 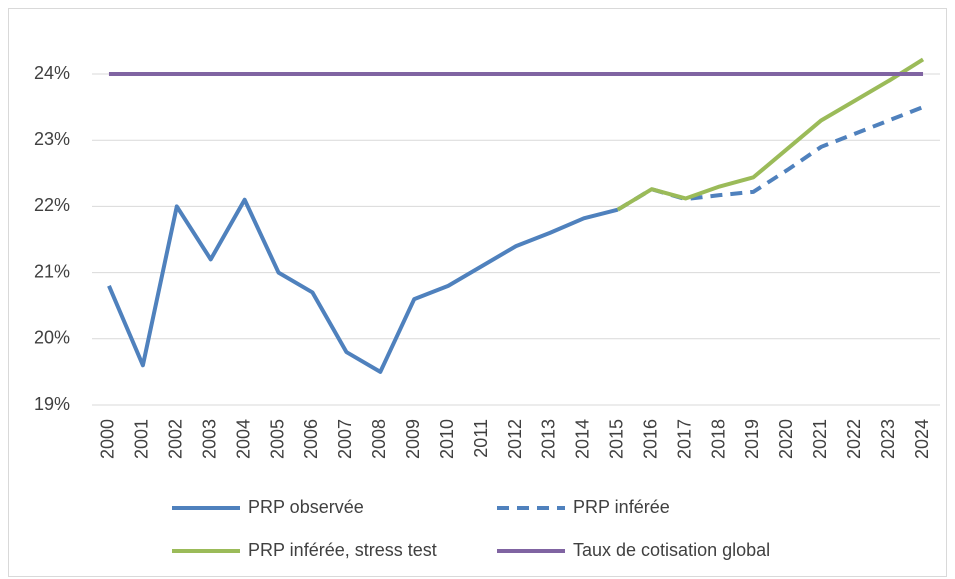 I want to click on x-tick-label: 2023, so click(x=888, y=439).